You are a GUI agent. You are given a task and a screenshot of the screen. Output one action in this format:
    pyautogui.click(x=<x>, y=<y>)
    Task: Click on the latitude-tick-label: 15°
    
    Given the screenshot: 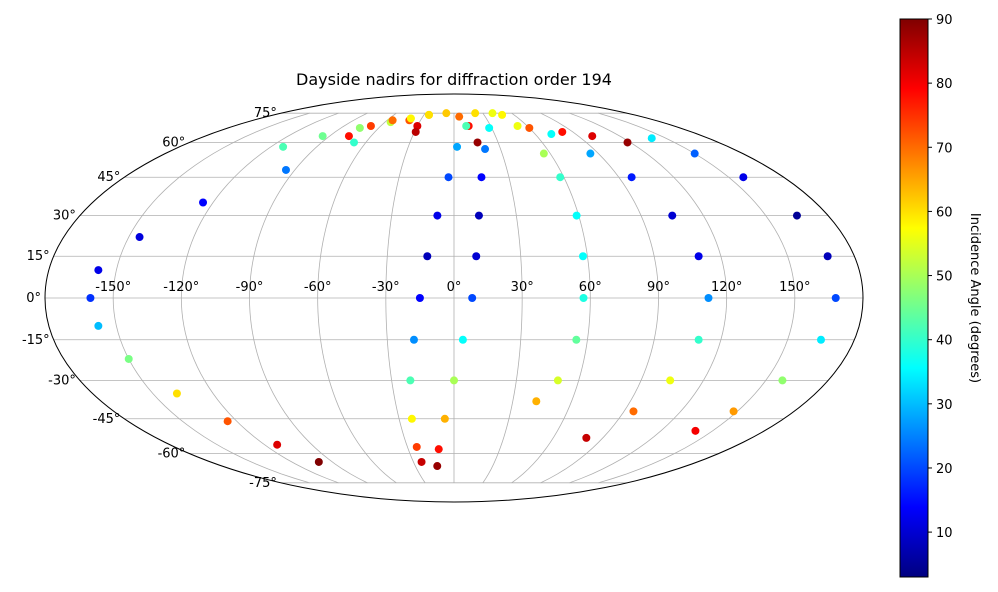 What is the action you would take?
    pyautogui.click(x=38, y=256)
    